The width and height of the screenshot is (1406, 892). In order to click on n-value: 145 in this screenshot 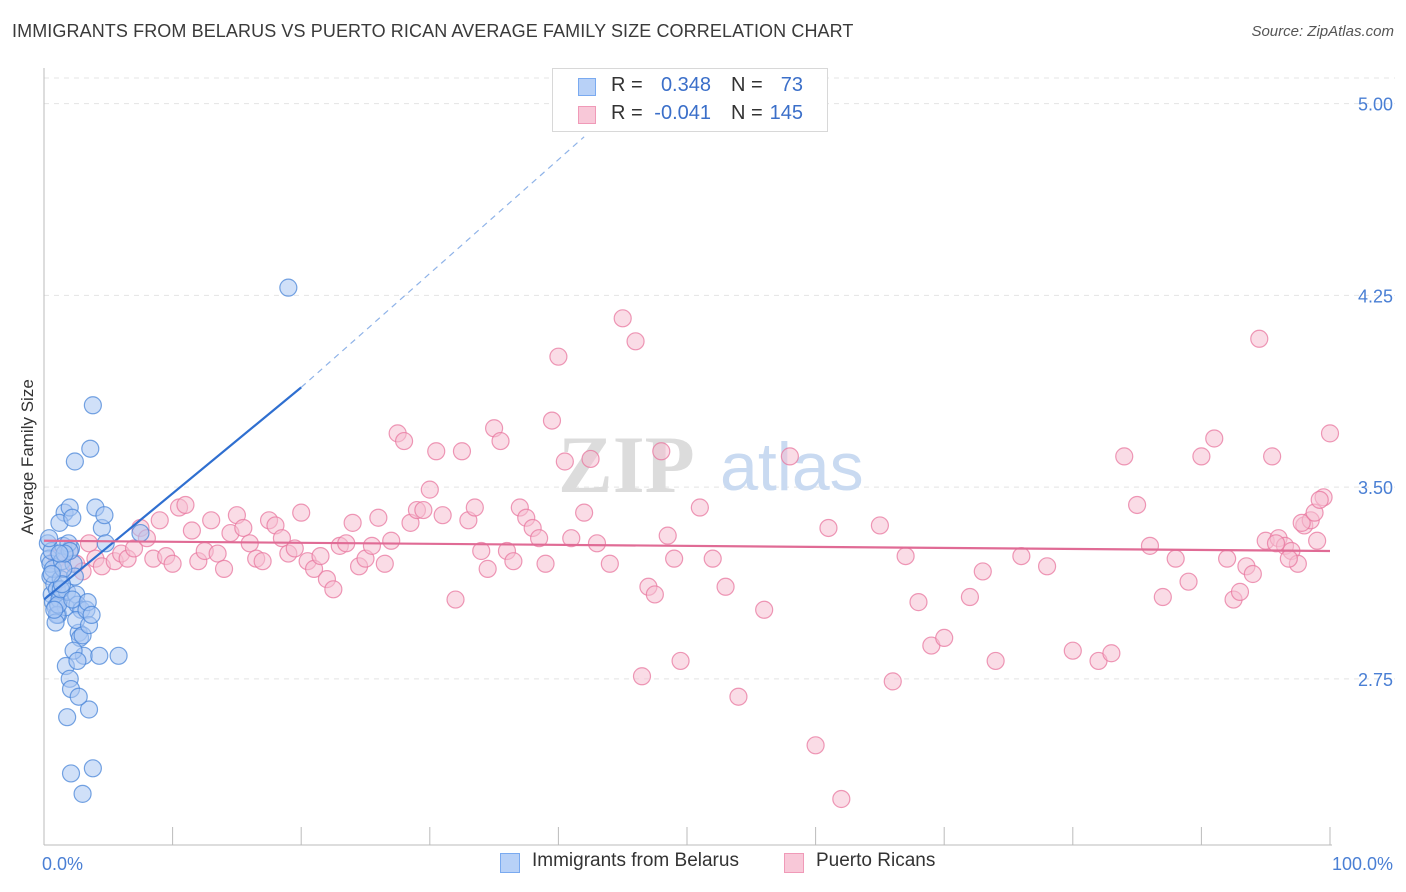, I will do `click(786, 113)`.